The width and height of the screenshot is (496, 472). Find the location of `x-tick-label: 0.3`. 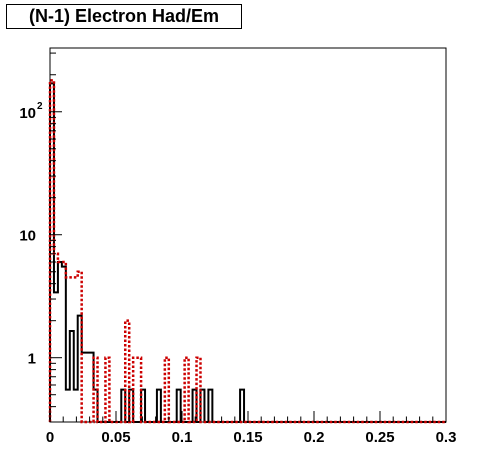

x-tick-label: 0.3 is located at coordinates (446, 437).